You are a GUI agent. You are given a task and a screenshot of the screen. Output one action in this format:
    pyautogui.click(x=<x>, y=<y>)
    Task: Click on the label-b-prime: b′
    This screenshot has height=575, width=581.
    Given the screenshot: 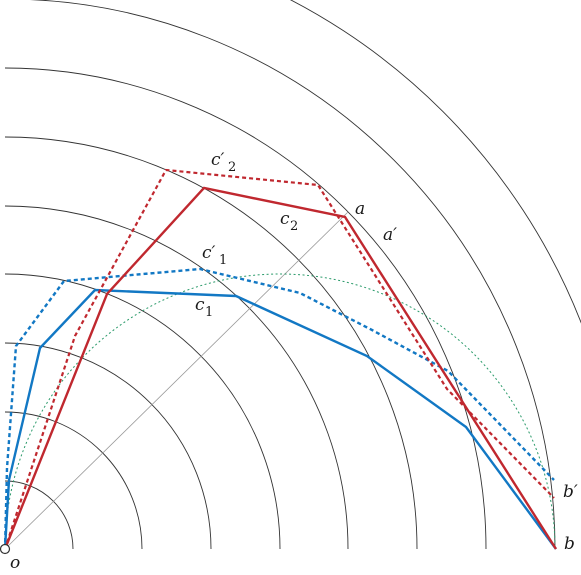 What is the action you would take?
    pyautogui.click(x=570, y=492)
    